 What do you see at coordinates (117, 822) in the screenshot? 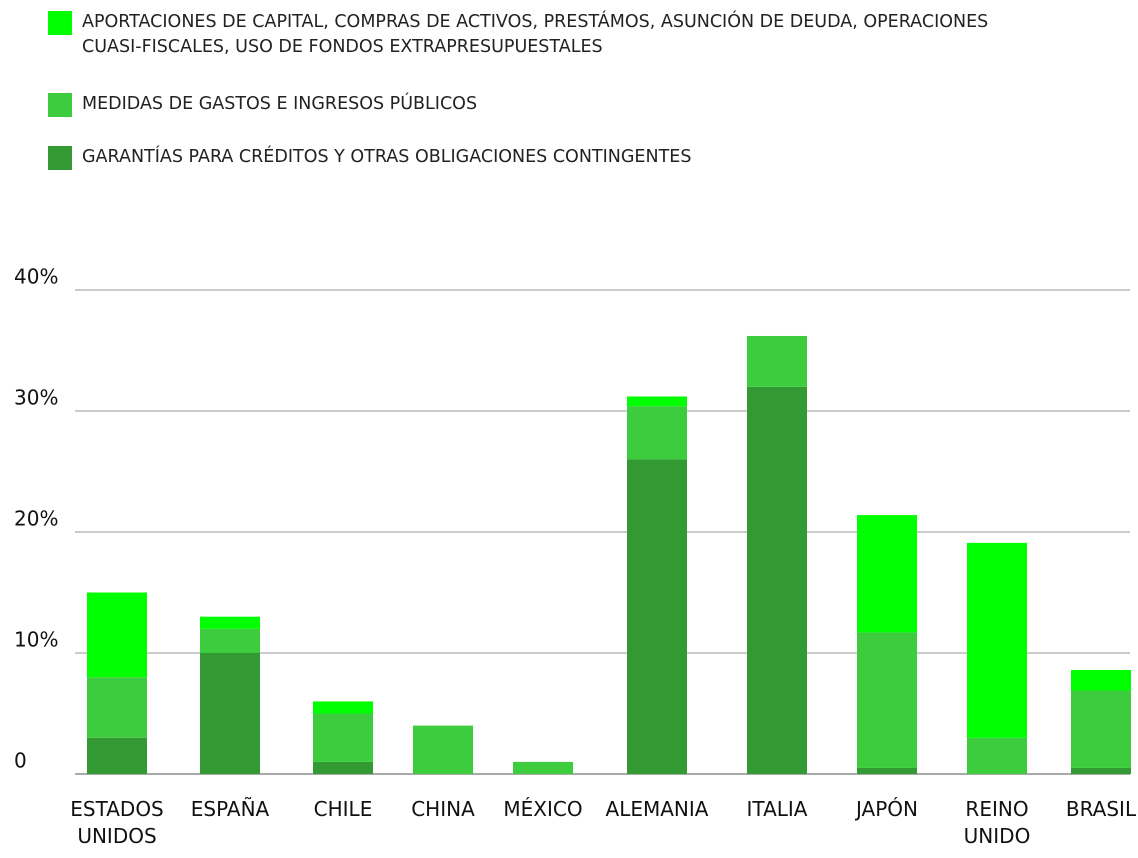
I see `x-tick-label: ESTADOS UNIDOS` at bounding box center [117, 822].